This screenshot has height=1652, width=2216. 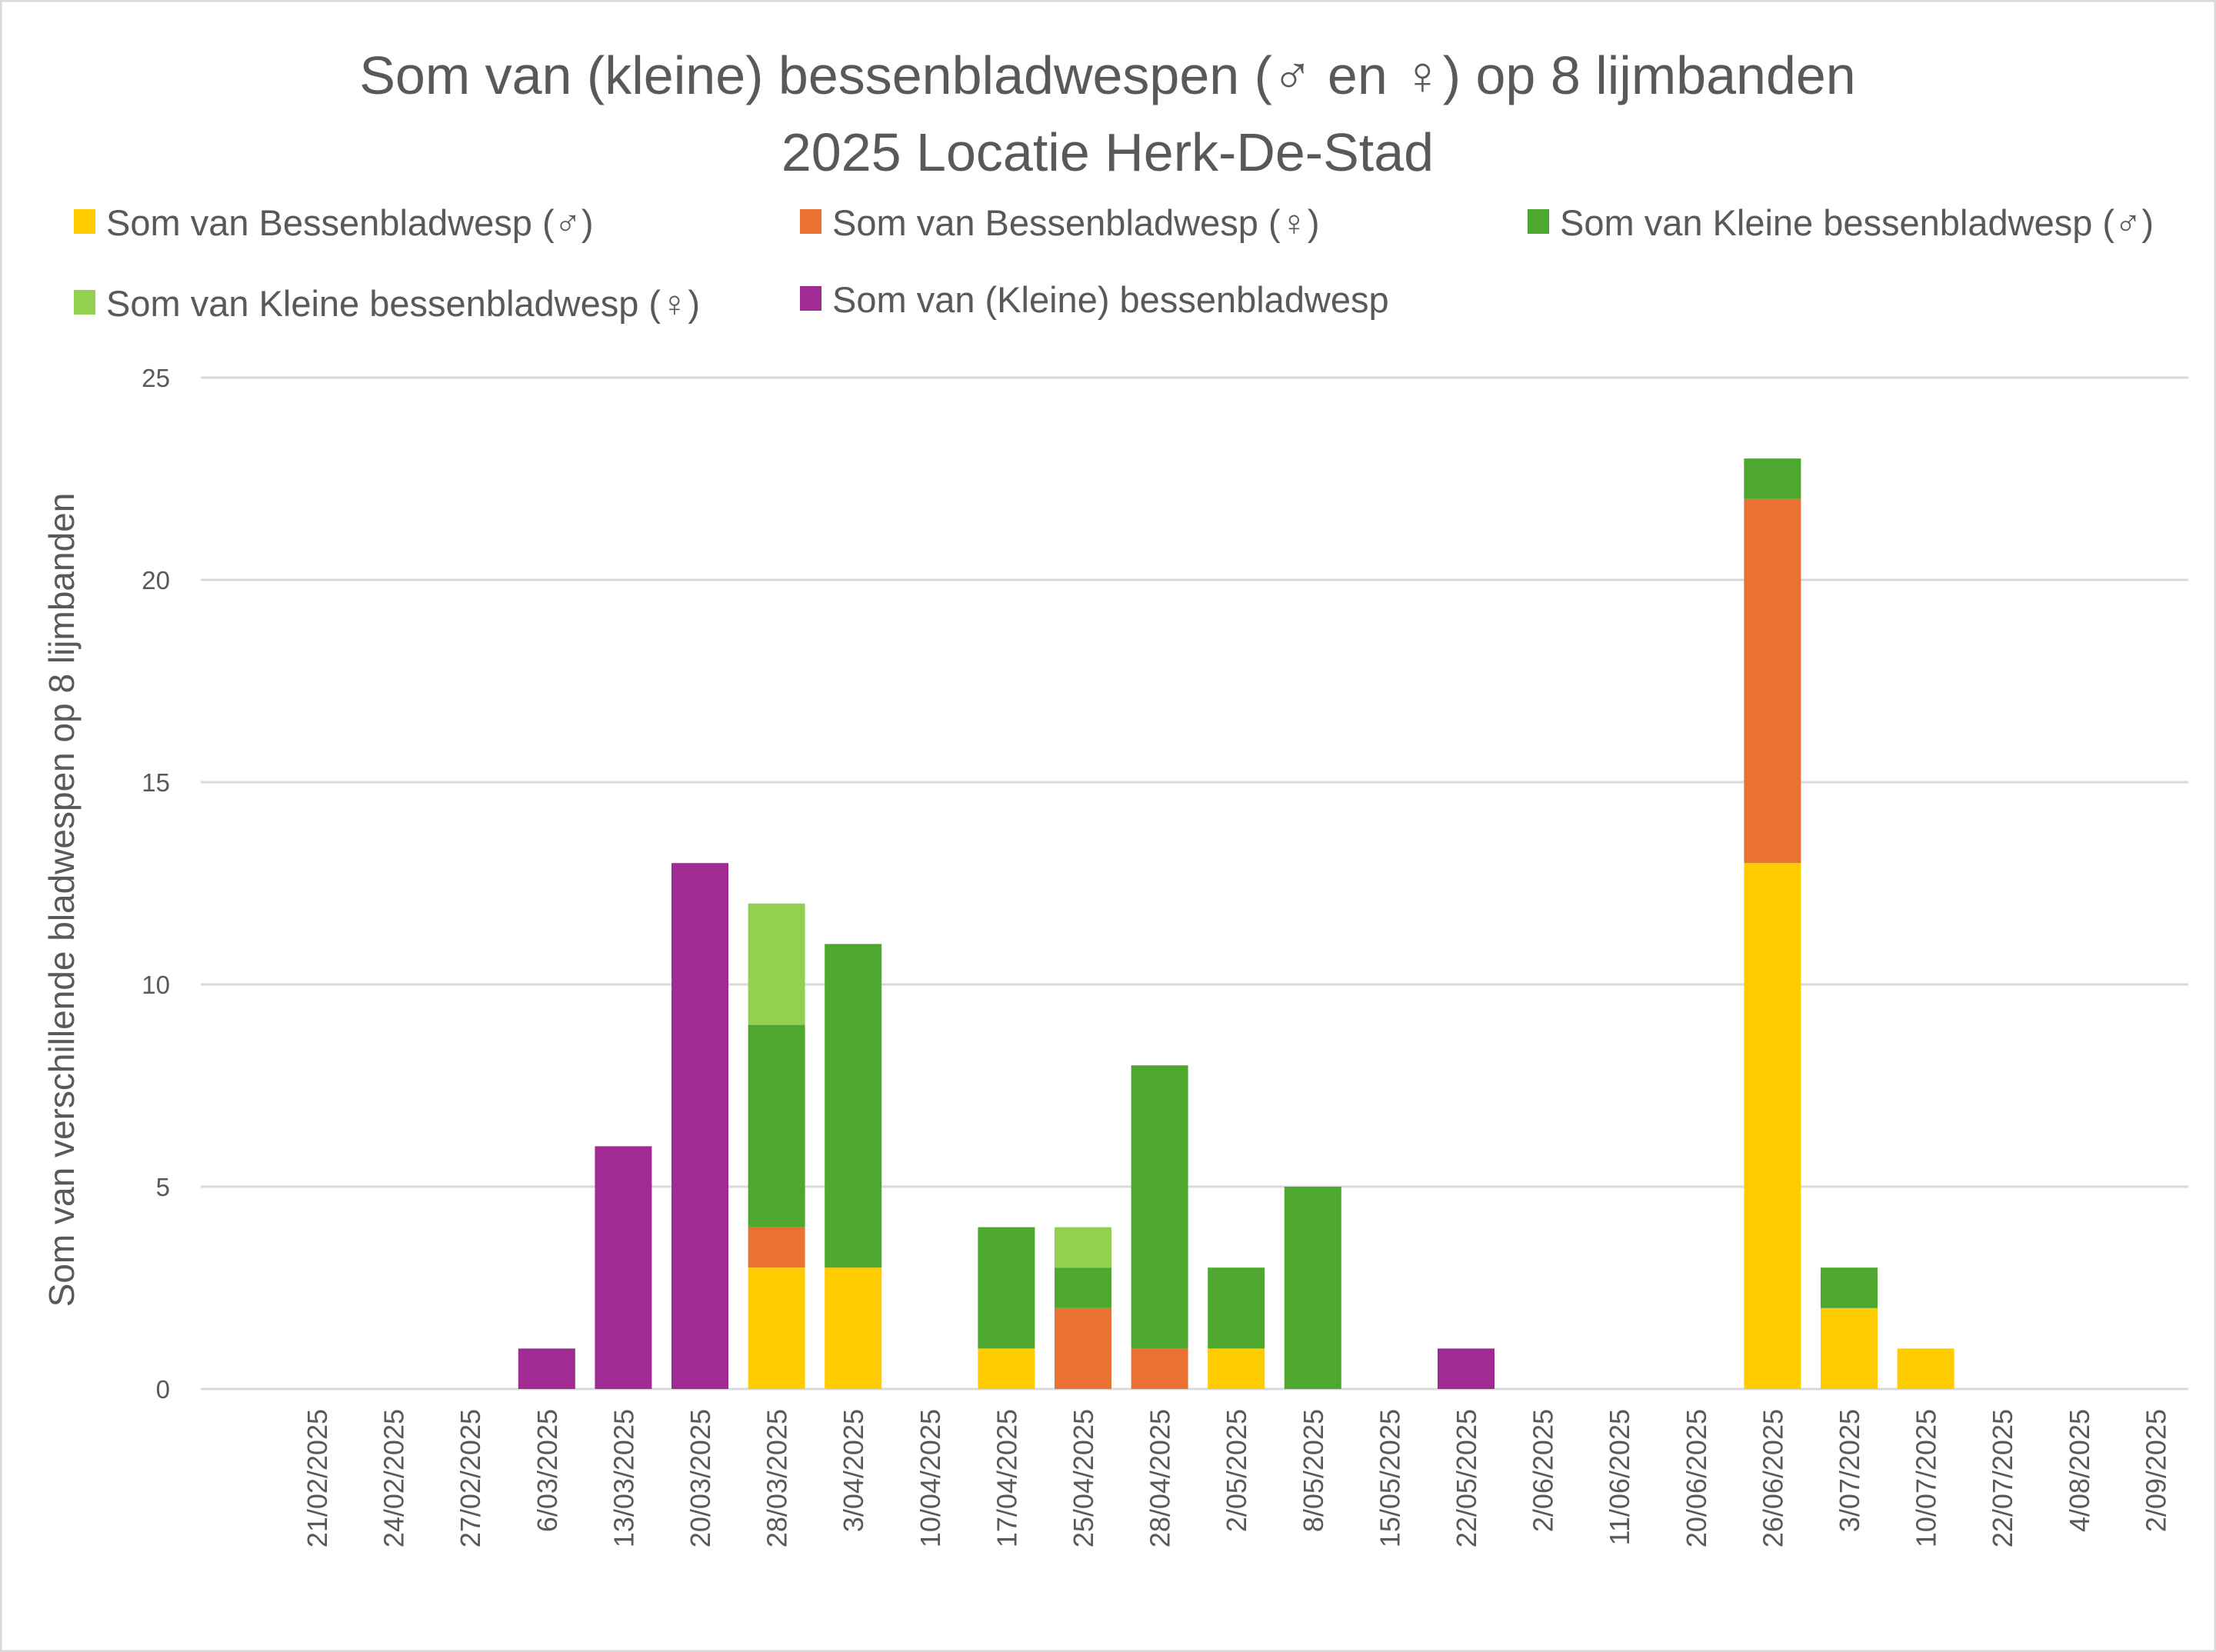 I want to click on y-axis-ticks: 0 5 10 15 20 25, so click(x=156, y=884).